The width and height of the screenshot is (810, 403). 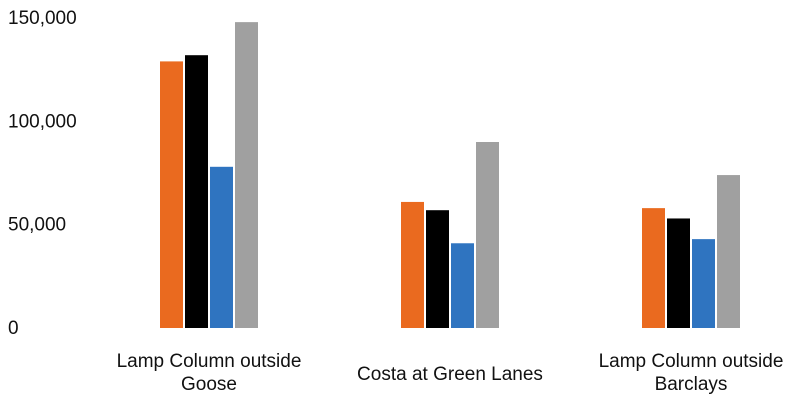 What do you see at coordinates (13, 328) in the screenshot?
I see `y-tick-label: 0` at bounding box center [13, 328].